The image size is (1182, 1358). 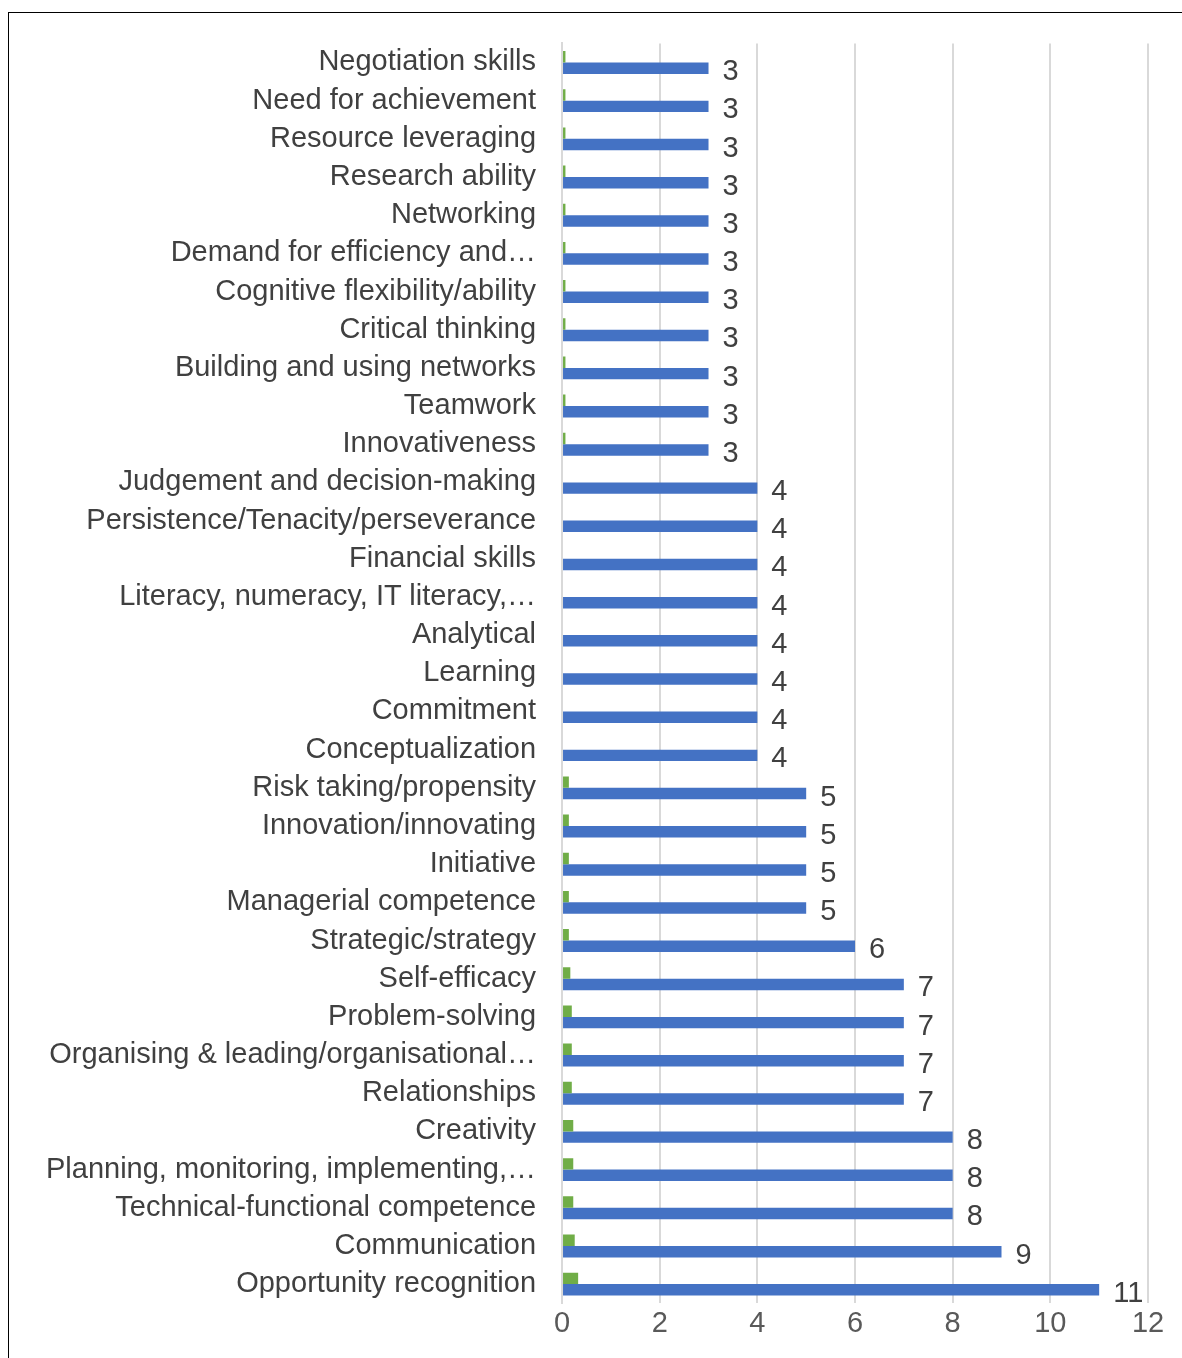 I want to click on y-tick-label: Creativity, so click(x=476, y=1129).